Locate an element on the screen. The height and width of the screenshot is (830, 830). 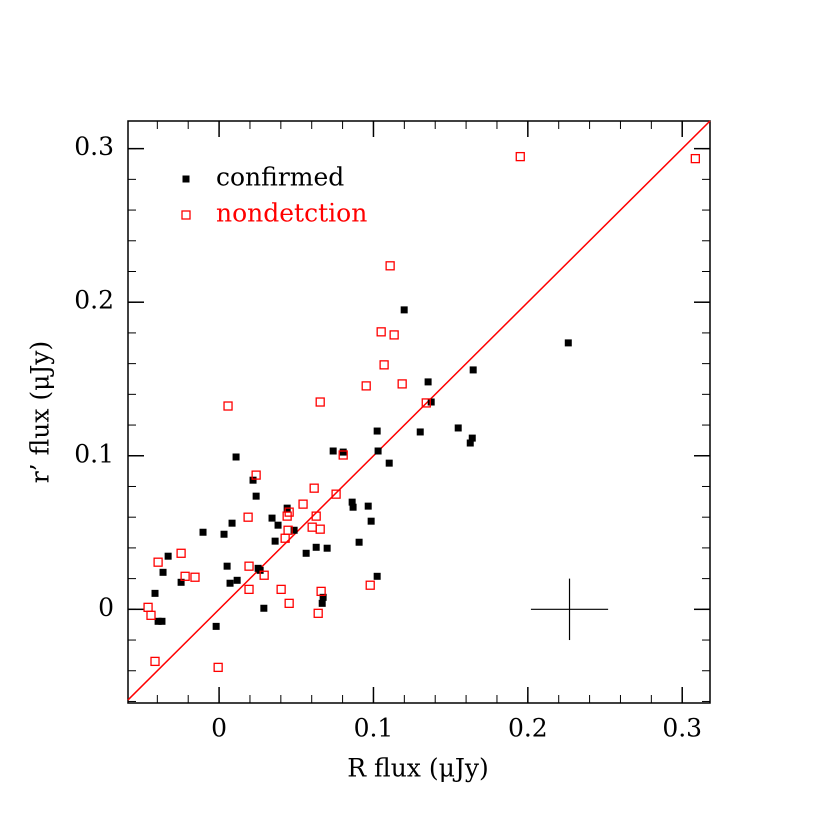
x-tick-label: 0.2 is located at coordinates (528, 728).